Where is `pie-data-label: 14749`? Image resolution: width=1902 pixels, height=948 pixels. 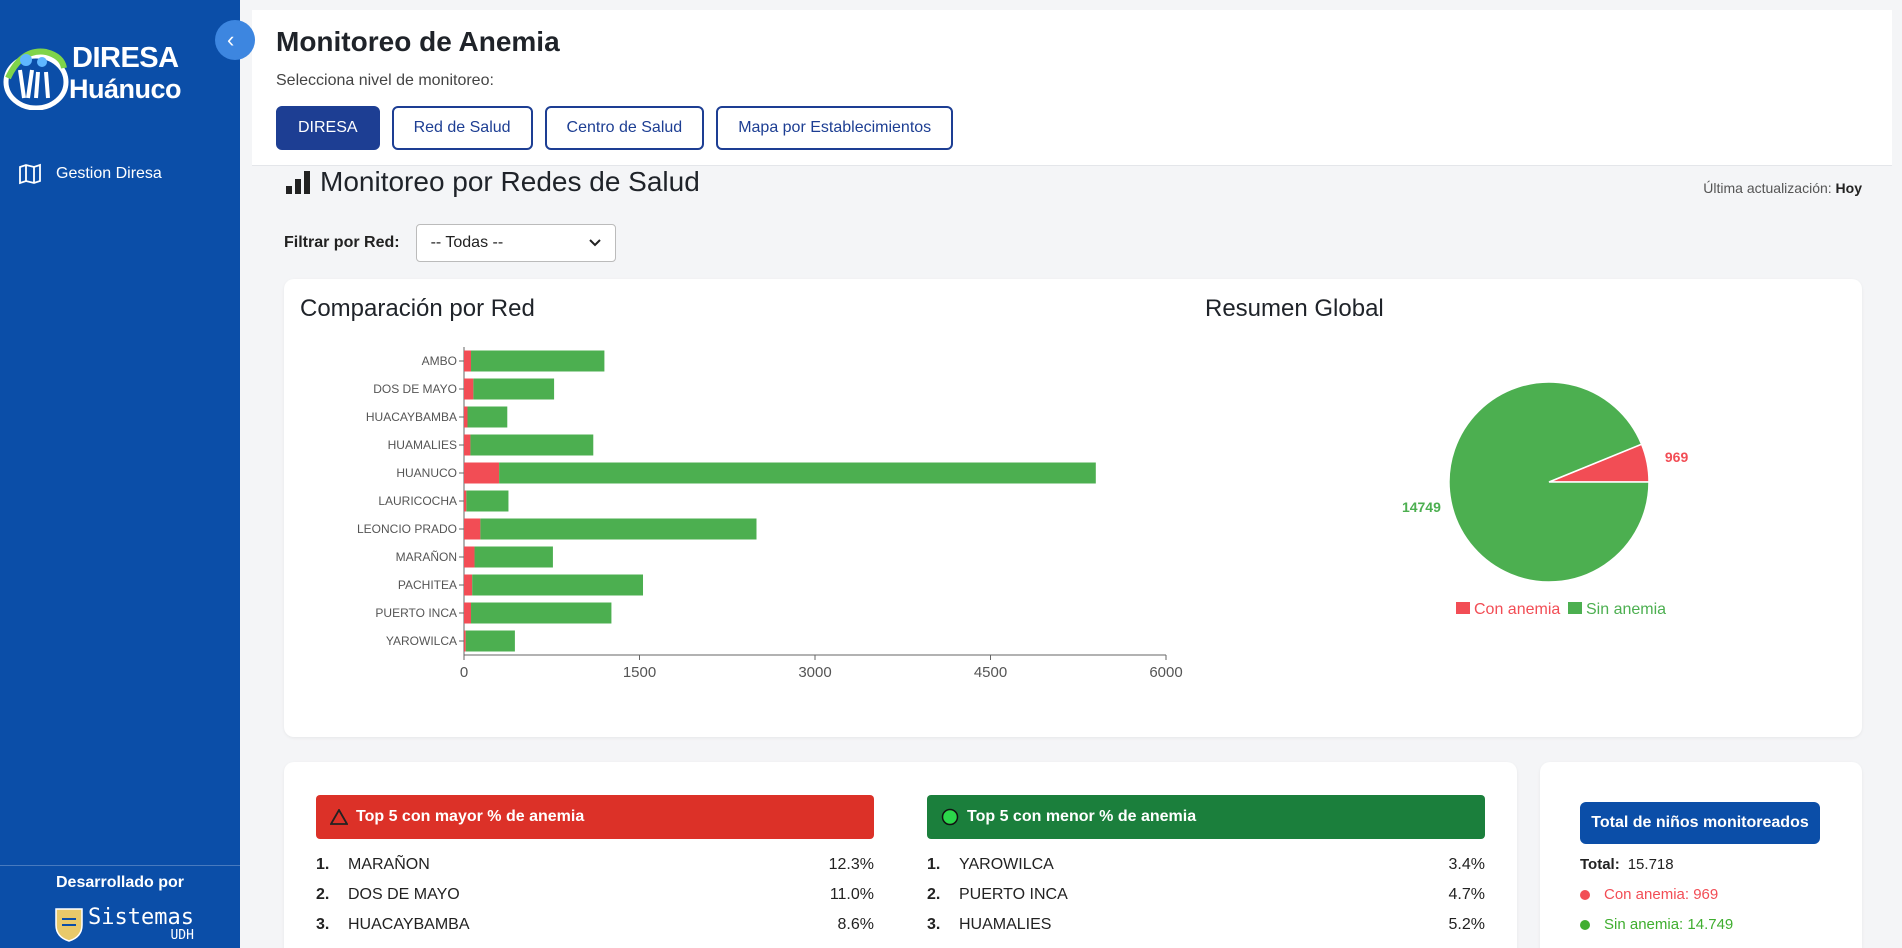 pie-data-label: 14749 is located at coordinates (1421, 507).